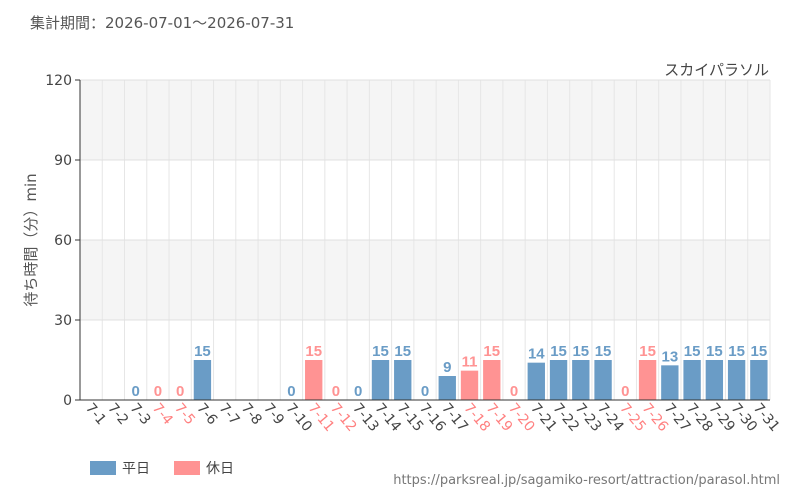 Image resolution: width=800 pixels, height=500 pixels. What do you see at coordinates (313, 351) in the screenshot?
I see `data-label-7-11: 15` at bounding box center [313, 351].